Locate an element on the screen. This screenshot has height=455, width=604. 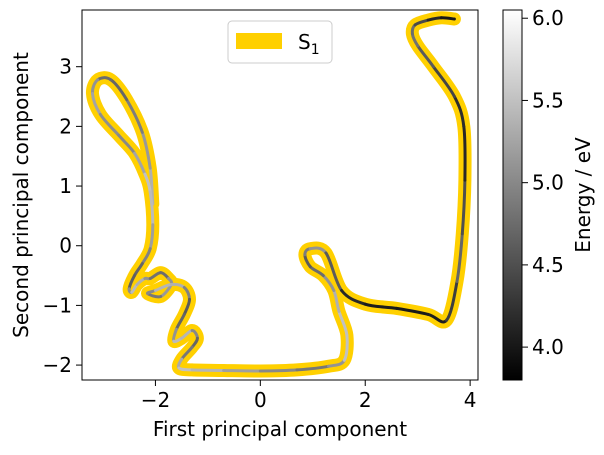
x-axis-label: First principal component is located at coordinates (280, 429).